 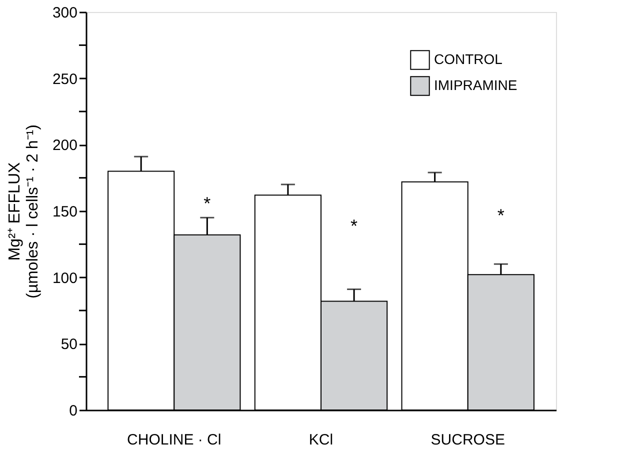 I want to click on x-tick-label: KCl, so click(x=321, y=440).